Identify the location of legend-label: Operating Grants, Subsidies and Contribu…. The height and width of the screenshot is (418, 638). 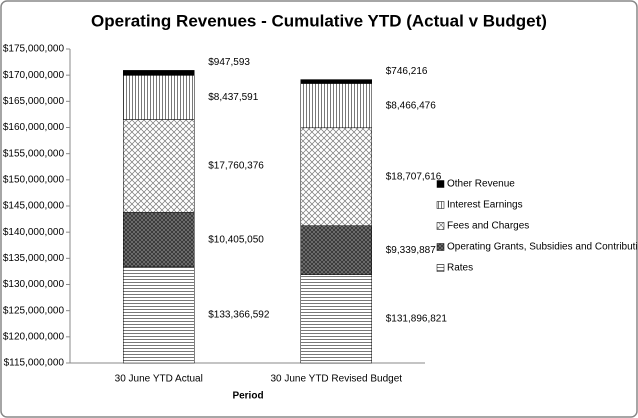
(542, 247).